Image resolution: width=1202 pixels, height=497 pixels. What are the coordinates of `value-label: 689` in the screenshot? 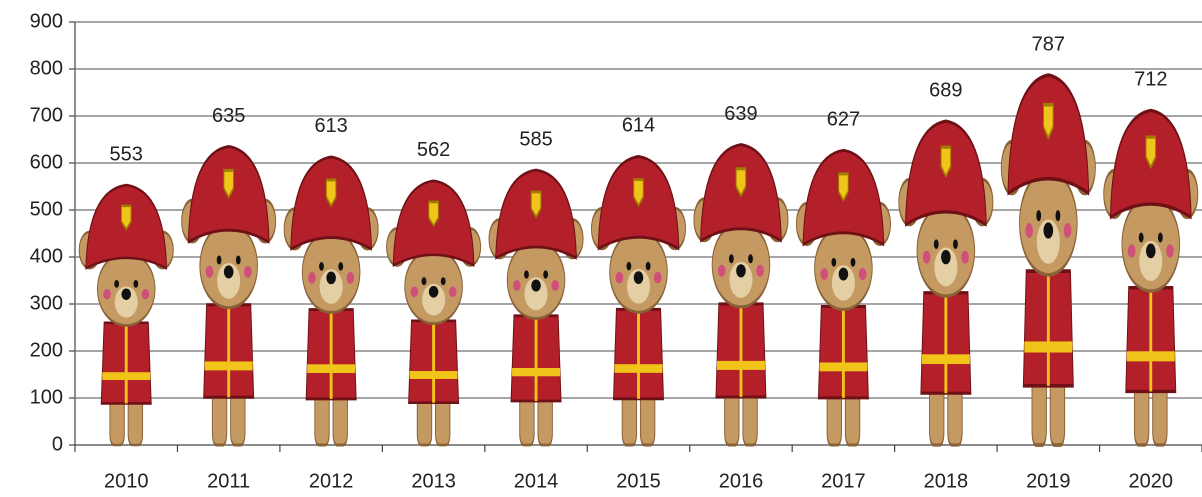 It's located at (945, 90).